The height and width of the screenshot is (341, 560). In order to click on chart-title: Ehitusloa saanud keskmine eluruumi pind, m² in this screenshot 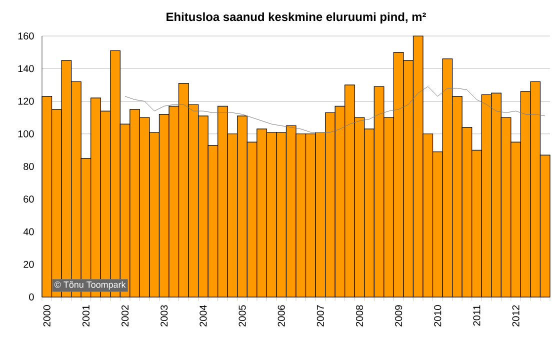, I will do `click(296, 18)`.